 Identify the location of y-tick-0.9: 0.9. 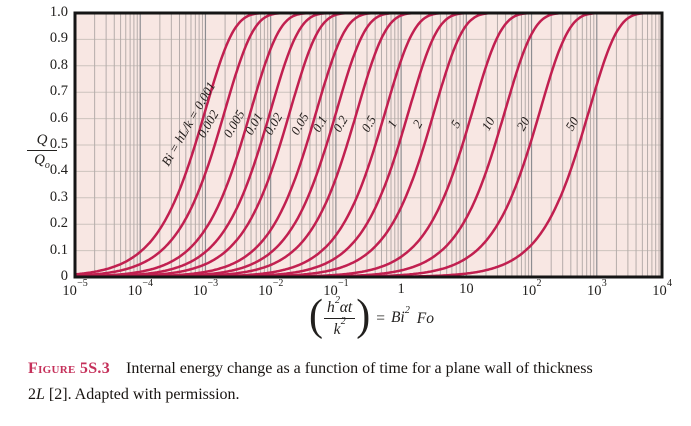
(58, 38).